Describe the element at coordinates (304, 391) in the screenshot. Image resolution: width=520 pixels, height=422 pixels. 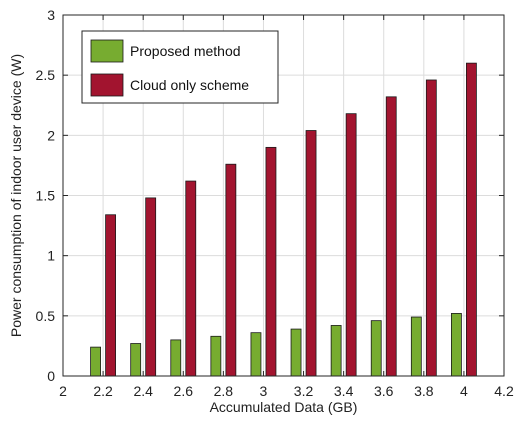
I see `x-tick-label: 3.2` at that location.